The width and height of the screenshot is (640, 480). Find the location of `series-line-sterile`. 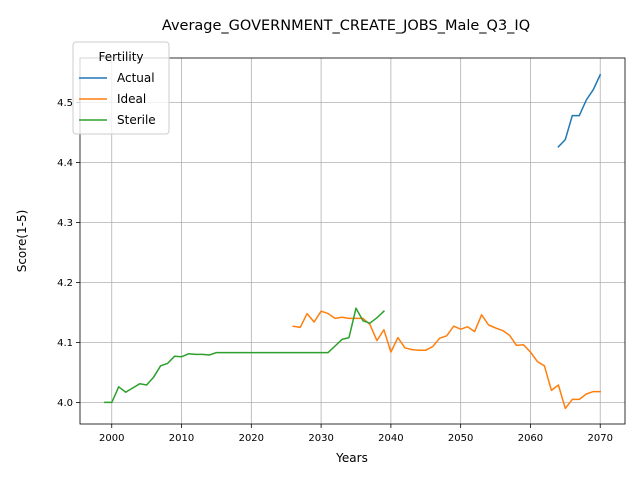

series-line-sterile is located at coordinates (244, 355).